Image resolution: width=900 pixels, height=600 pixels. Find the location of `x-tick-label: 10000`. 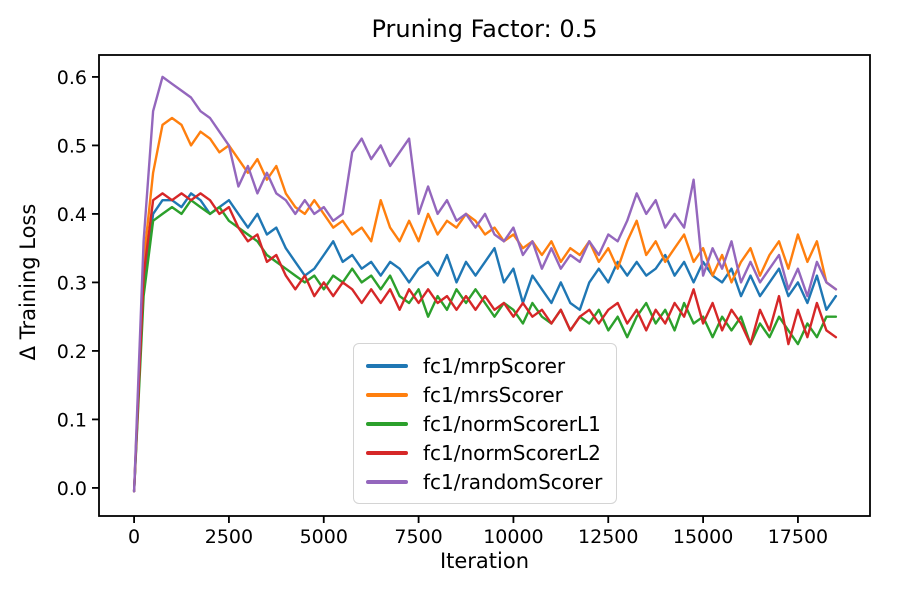

x-tick-label: 10000 is located at coordinates (513, 537).